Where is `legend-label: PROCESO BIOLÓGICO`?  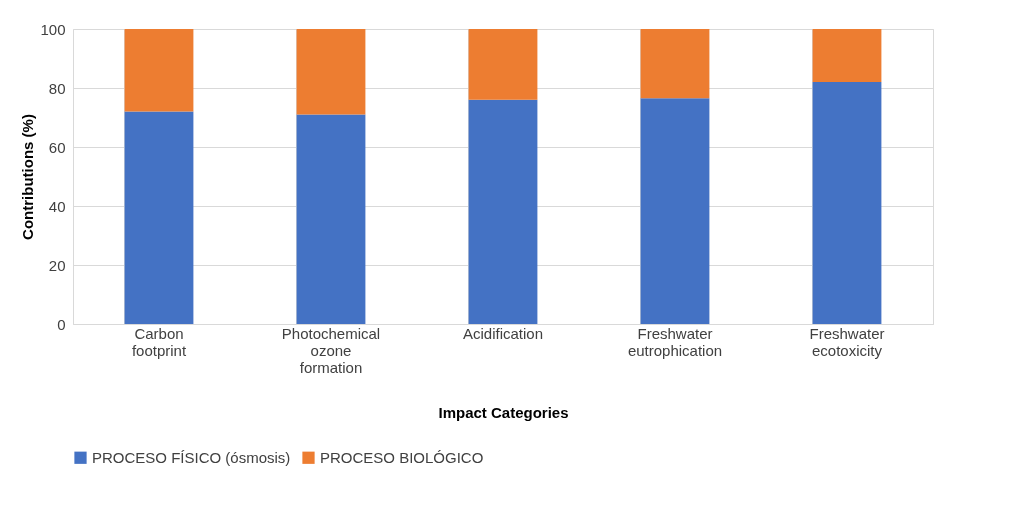
legend-label: PROCESO BIOLÓGICO is located at coordinates (402, 457).